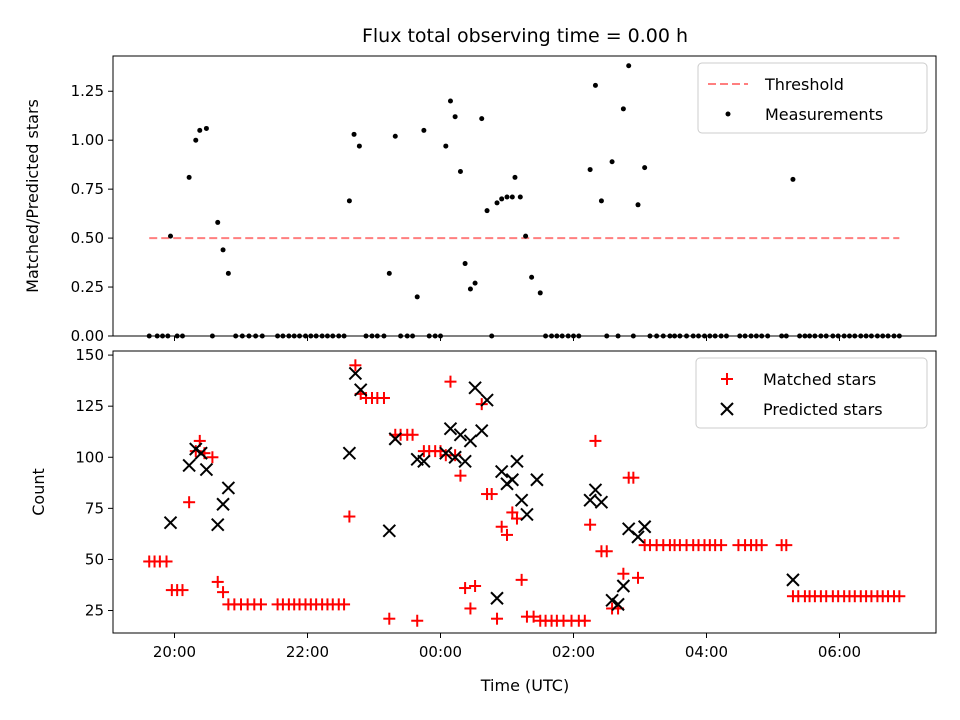 The width and height of the screenshot is (960, 720). Describe the element at coordinates (706, 652) in the screenshot. I see `count-x-tick-label: 04:00` at that location.